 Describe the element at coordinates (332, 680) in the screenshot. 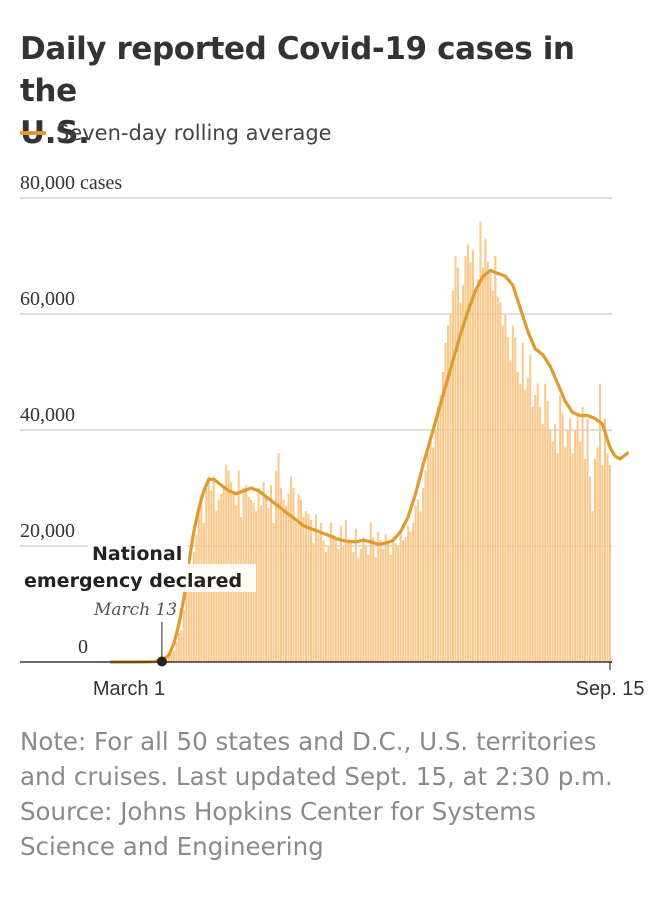

I see `x-axis: March 1 Sep. 15` at that location.